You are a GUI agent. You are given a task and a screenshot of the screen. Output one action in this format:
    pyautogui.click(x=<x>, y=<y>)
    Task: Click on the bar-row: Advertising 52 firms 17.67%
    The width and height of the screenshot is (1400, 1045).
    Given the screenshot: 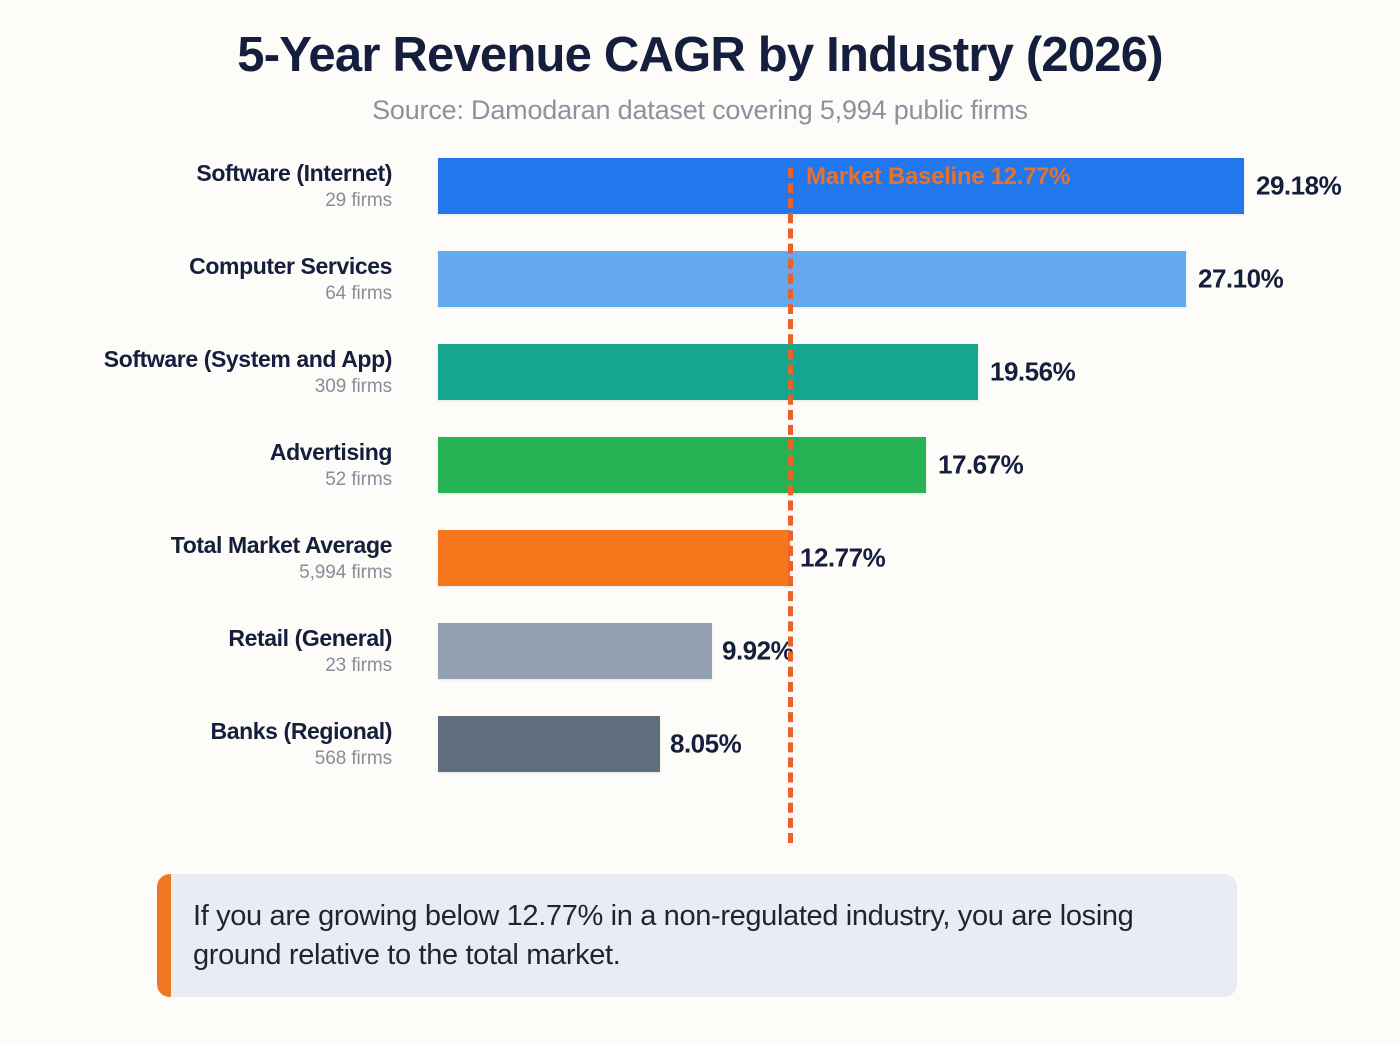 What is the action you would take?
    pyautogui.click(x=700, y=465)
    